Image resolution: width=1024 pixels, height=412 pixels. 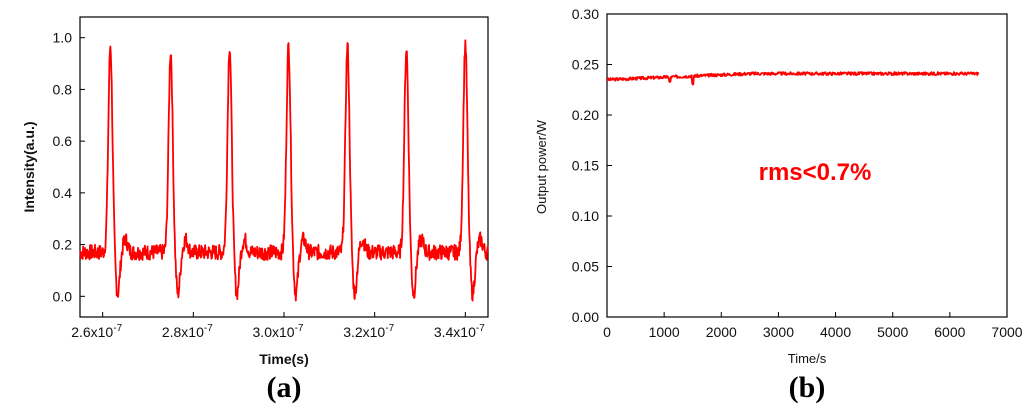 What do you see at coordinates (63, 89) in the screenshot?
I see `panel-a-y-tick-label: 0.8` at bounding box center [63, 89].